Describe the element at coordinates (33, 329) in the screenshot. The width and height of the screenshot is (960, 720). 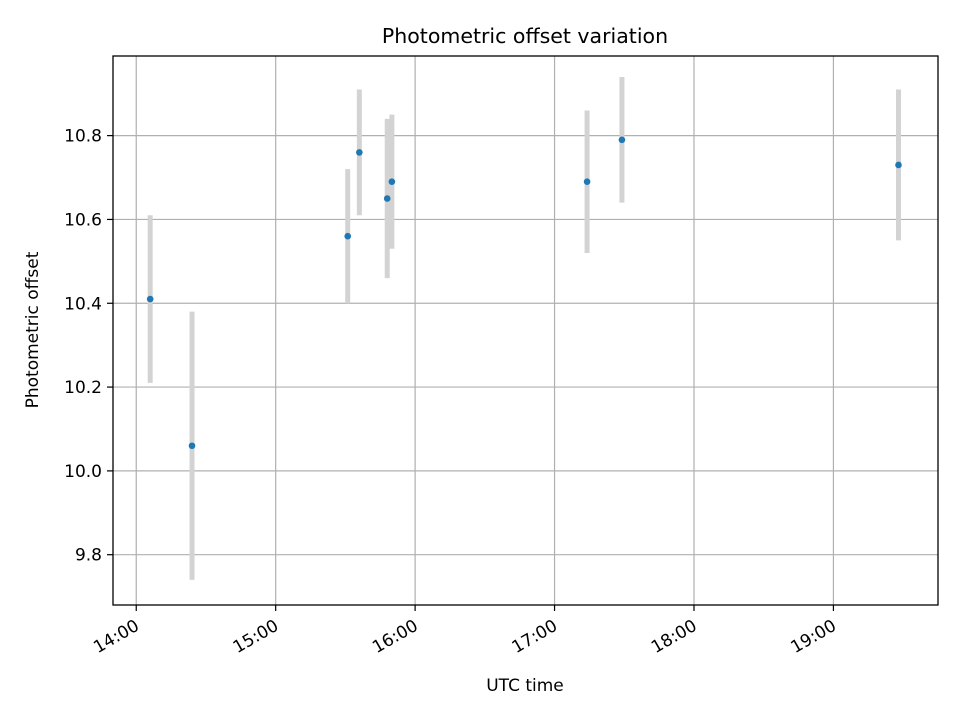
I see `y-axis-label: Photometric offset` at that location.